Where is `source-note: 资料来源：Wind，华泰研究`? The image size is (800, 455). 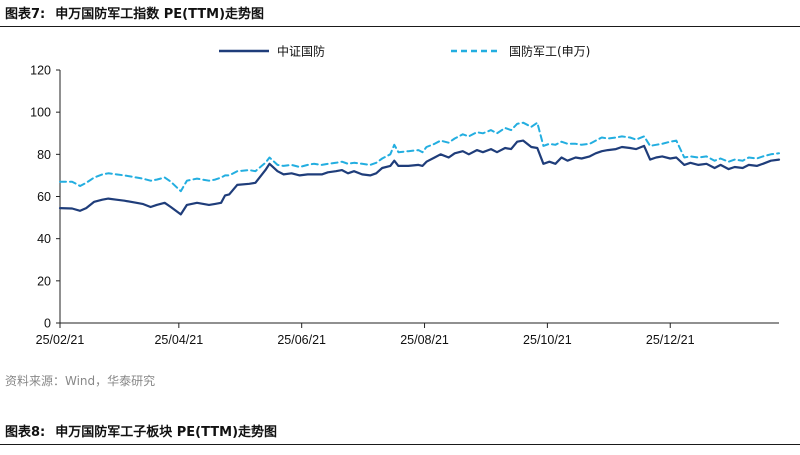 source-note: 资料来源：Wind，华泰研究 is located at coordinates (80, 381).